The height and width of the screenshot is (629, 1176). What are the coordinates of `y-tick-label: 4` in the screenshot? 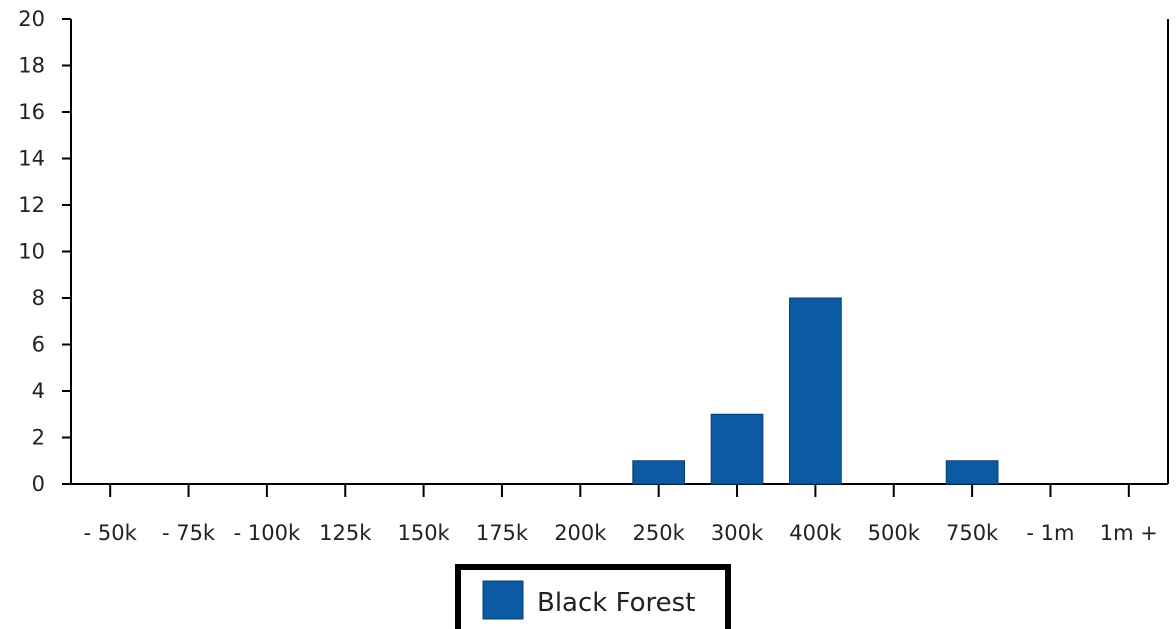 It's located at (38, 391).